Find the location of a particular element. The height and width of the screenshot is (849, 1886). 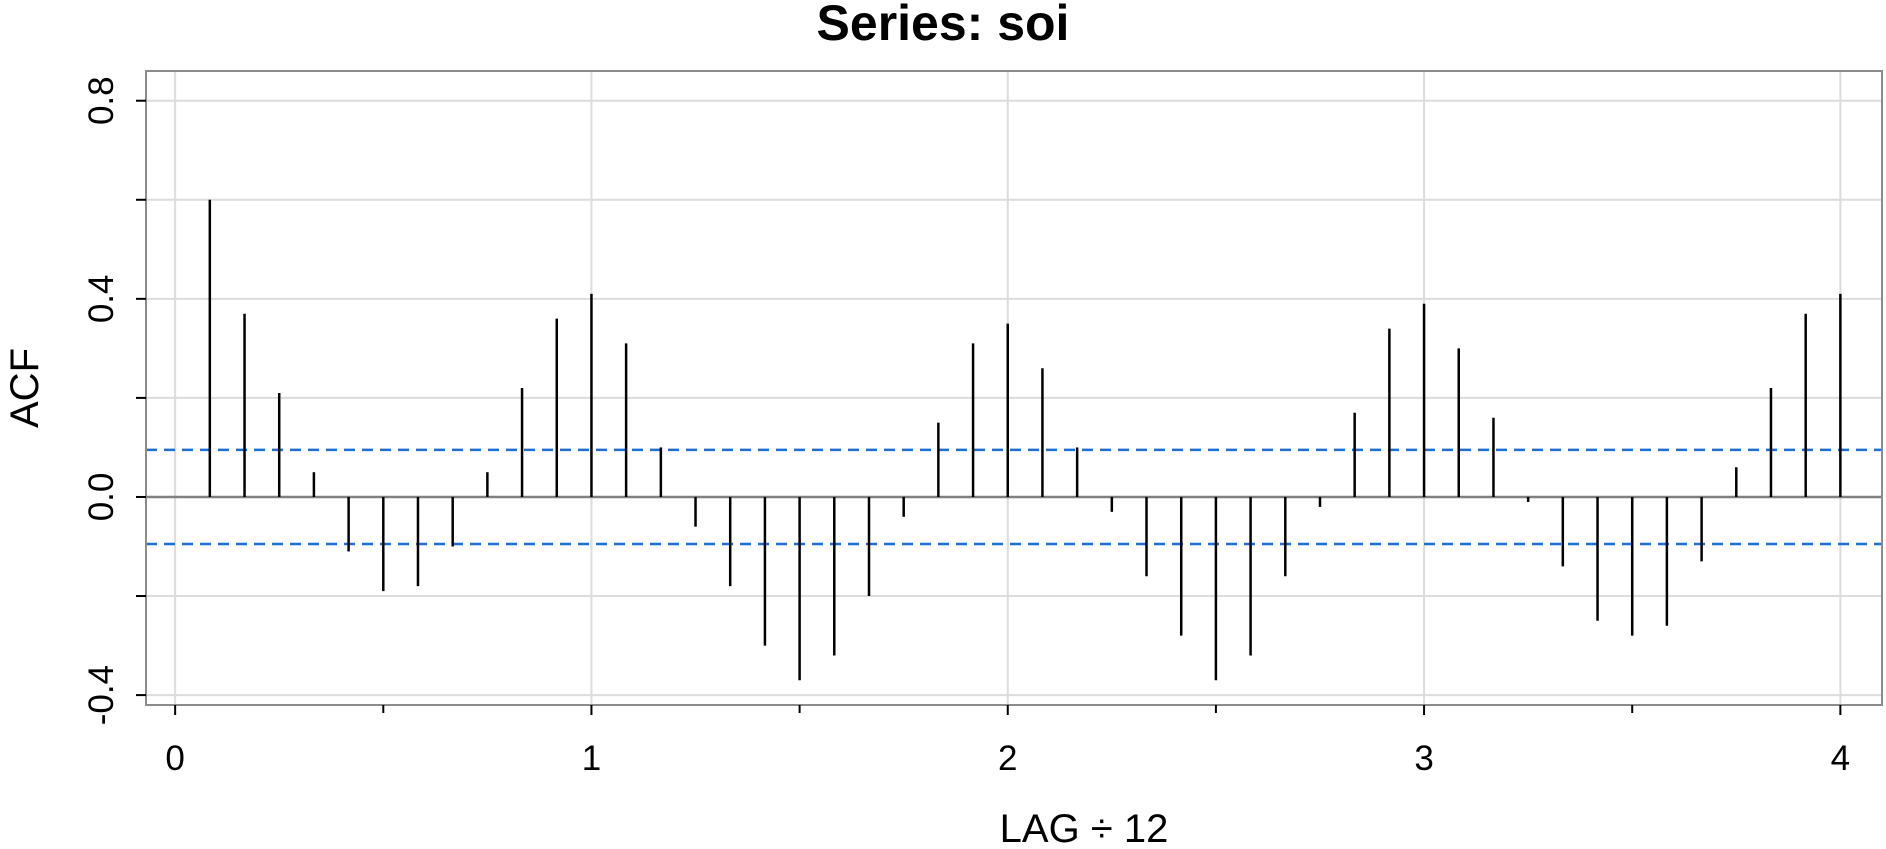

x-tick-label: 0 is located at coordinates (174, 758).